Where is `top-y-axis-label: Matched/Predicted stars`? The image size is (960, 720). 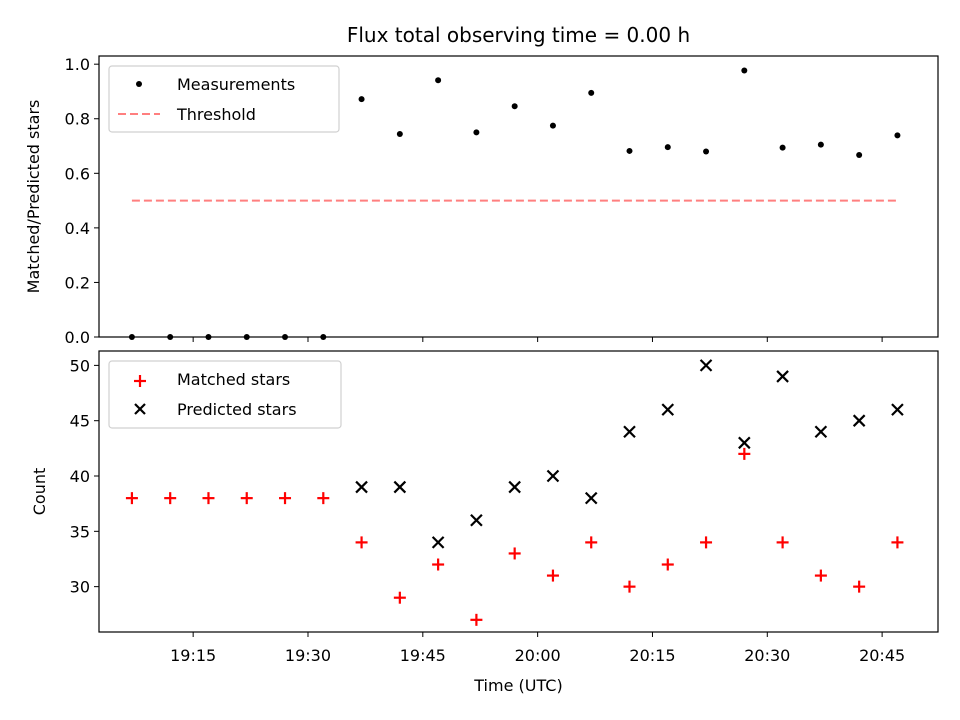
top-y-axis-label: Matched/Predicted stars is located at coordinates (33, 197).